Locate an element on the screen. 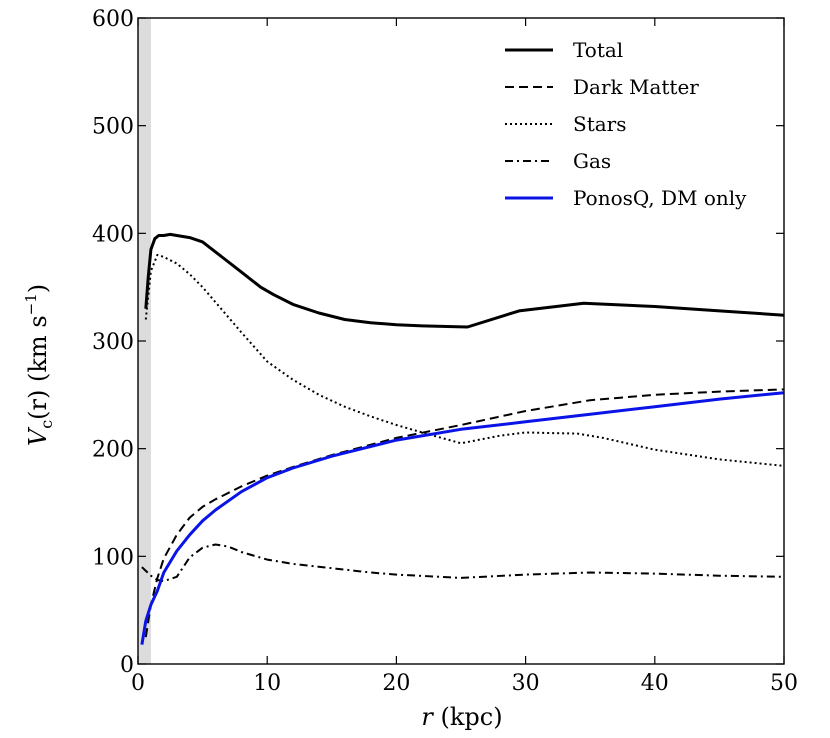 This screenshot has height=738, width=830. x-tick-label-0: 0 is located at coordinates (138, 683).